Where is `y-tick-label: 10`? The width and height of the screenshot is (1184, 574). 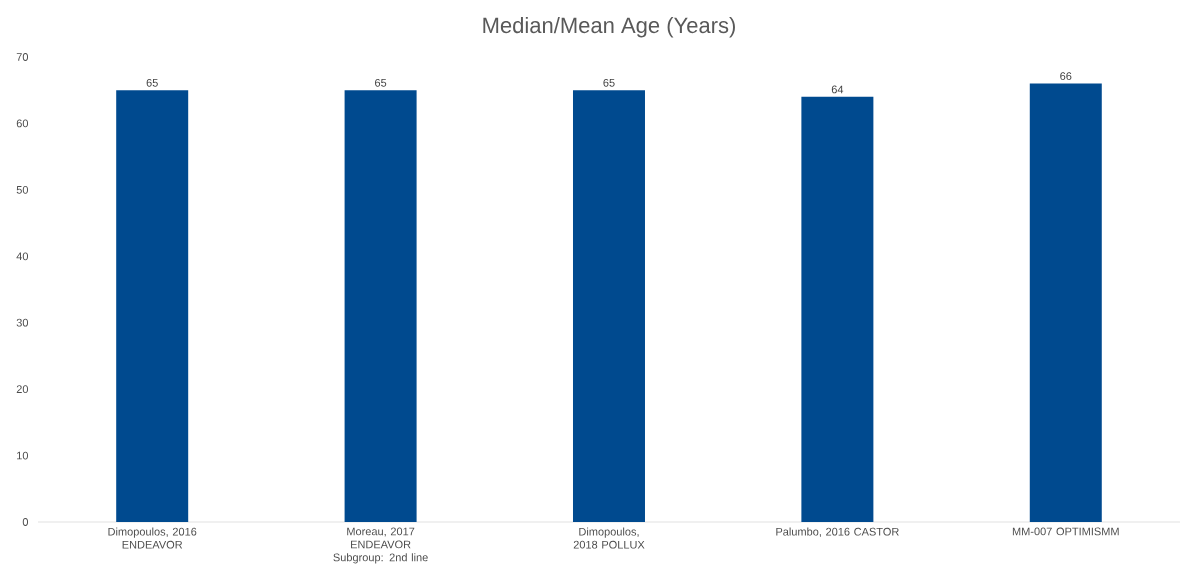
y-tick-label: 10 is located at coordinates (23, 455).